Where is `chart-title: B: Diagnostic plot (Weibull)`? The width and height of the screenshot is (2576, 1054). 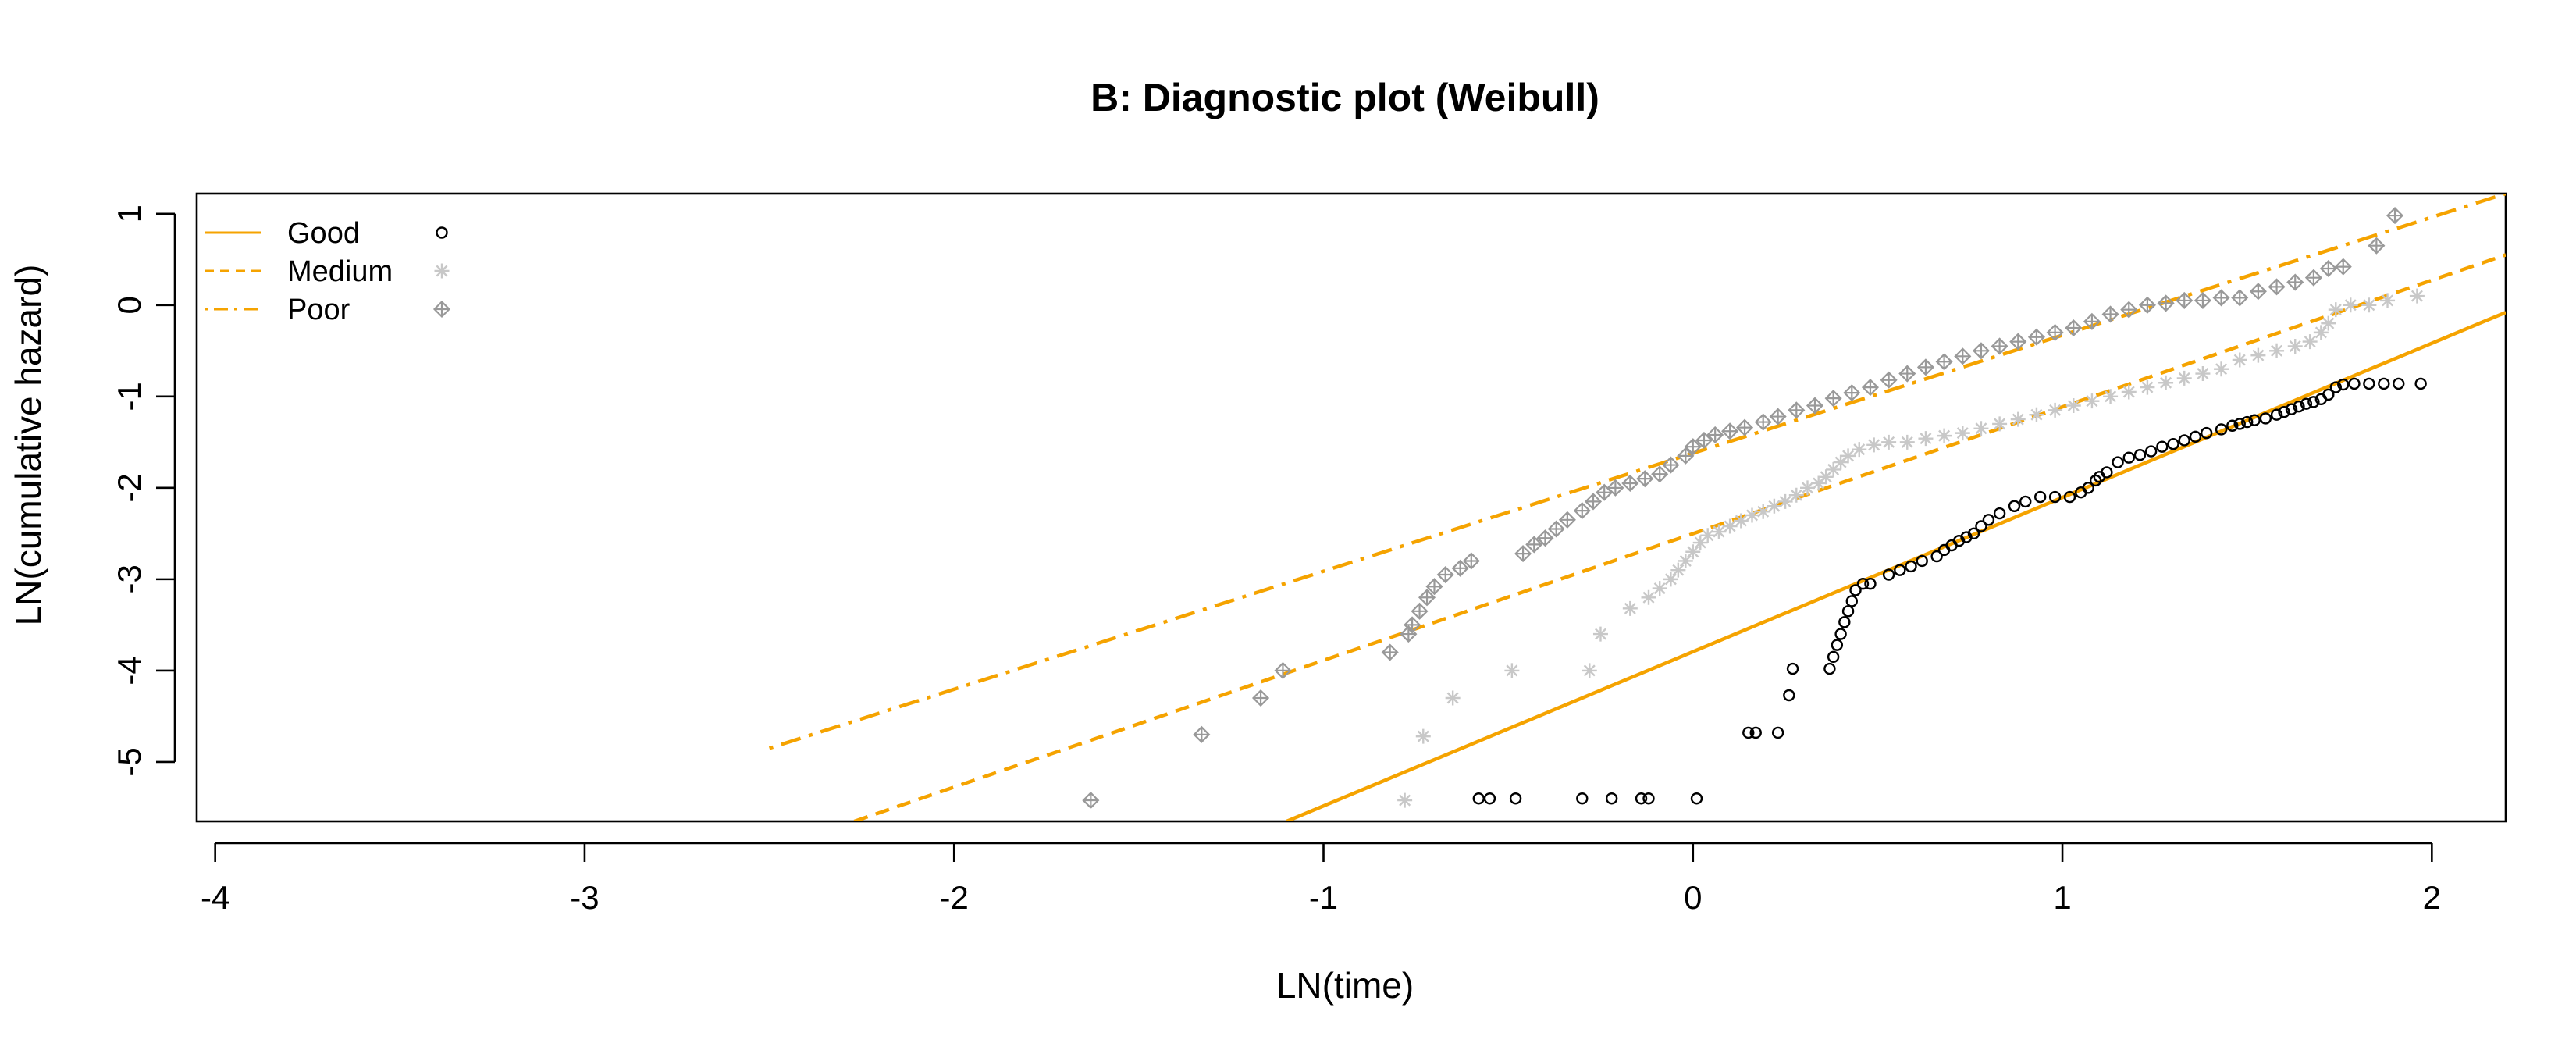
chart-title: B: Diagnostic plot (Weibull) is located at coordinates (1345, 97).